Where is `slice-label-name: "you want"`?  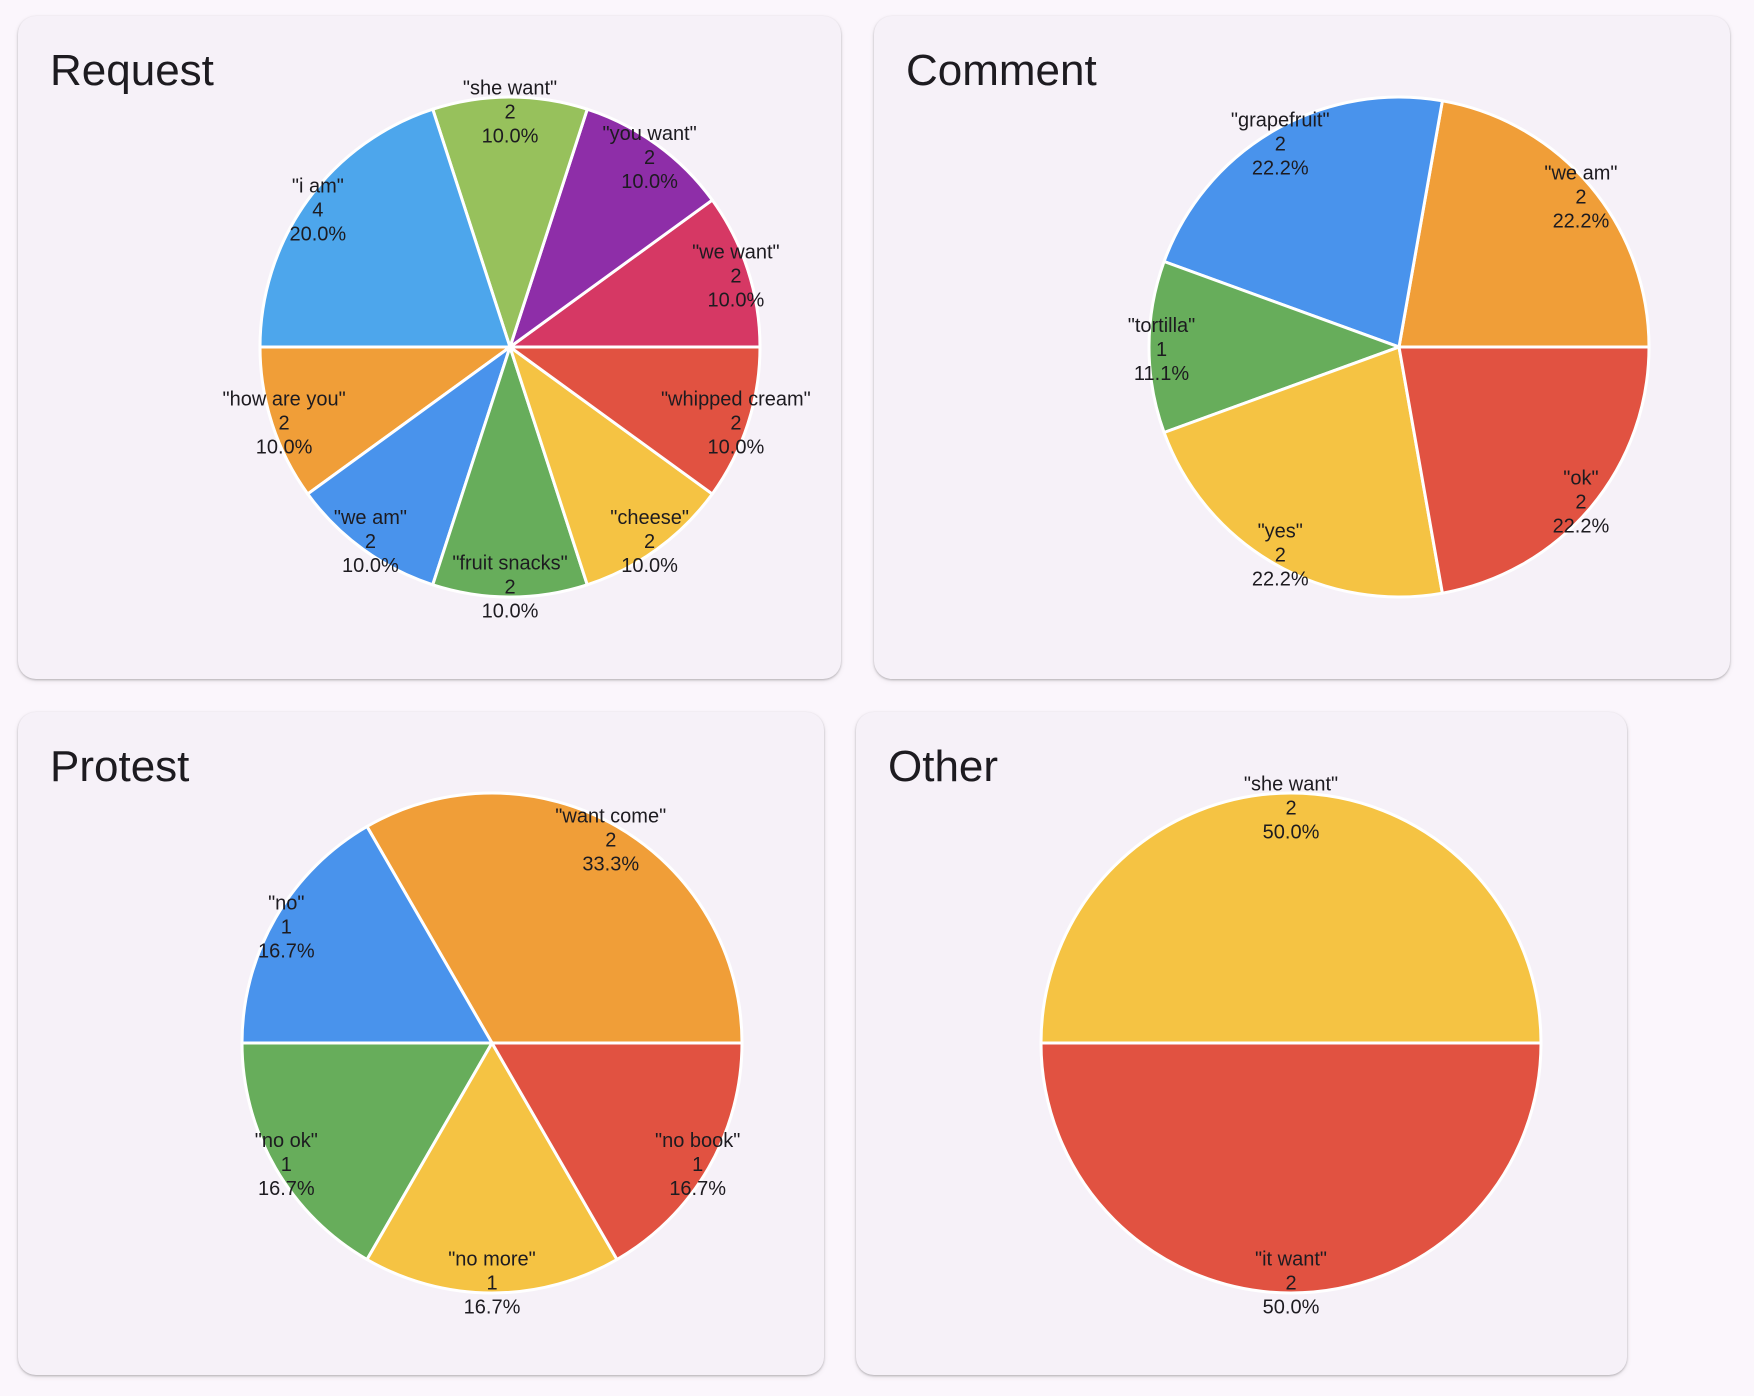 slice-label-name: "you want" is located at coordinates (649, 134).